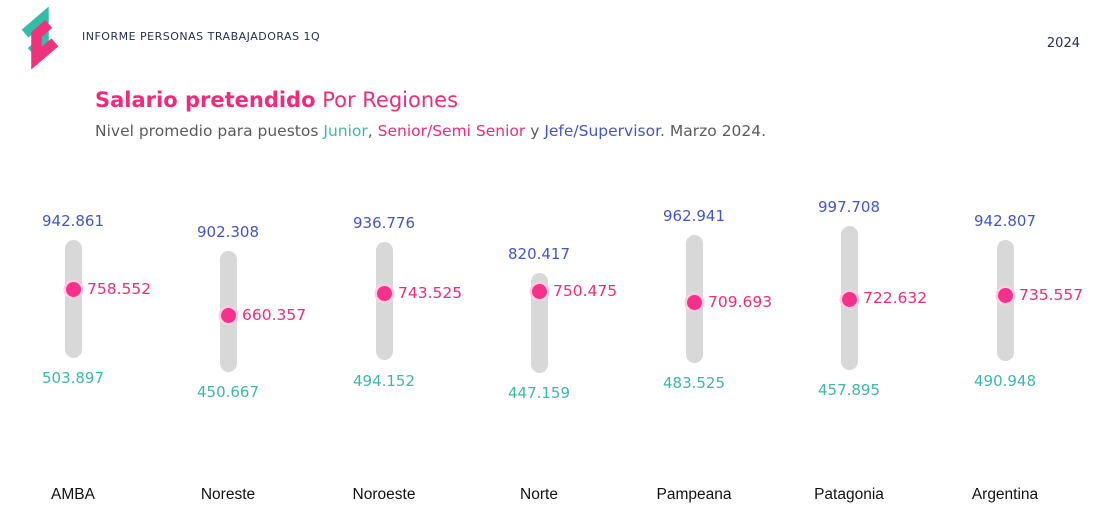  I want to click on region-label: AMBA, so click(73, 494).